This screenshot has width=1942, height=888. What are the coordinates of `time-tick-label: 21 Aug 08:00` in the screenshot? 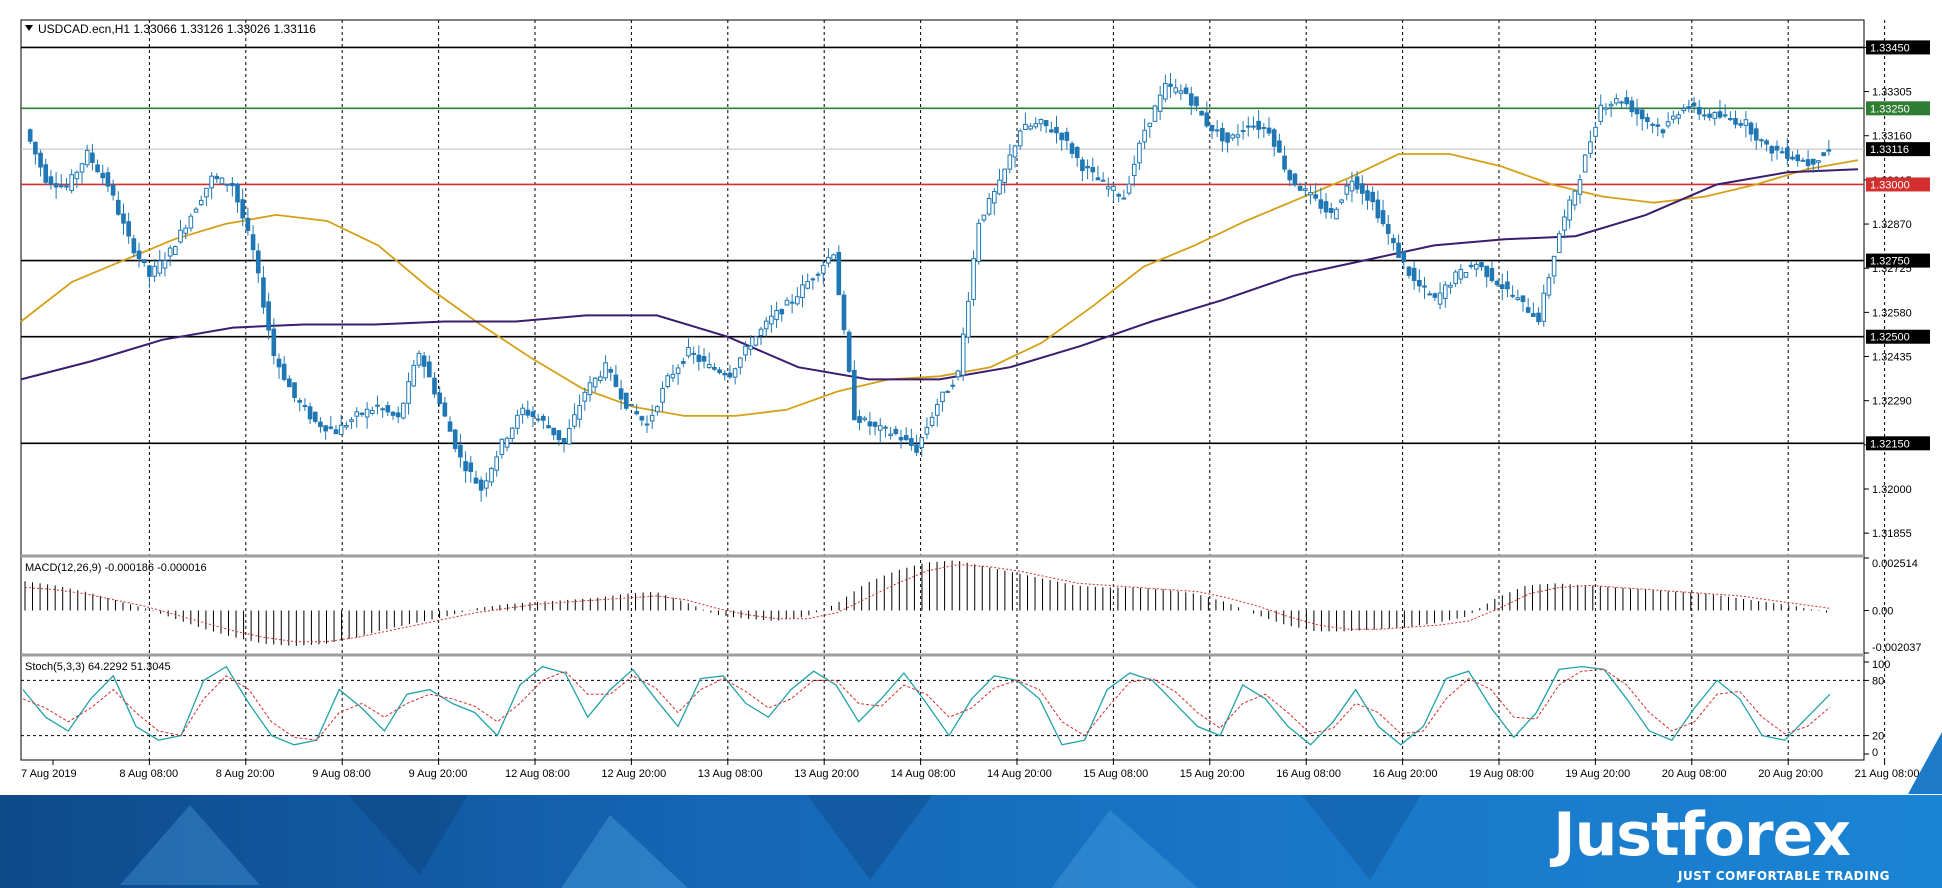 It's located at (1887, 774).